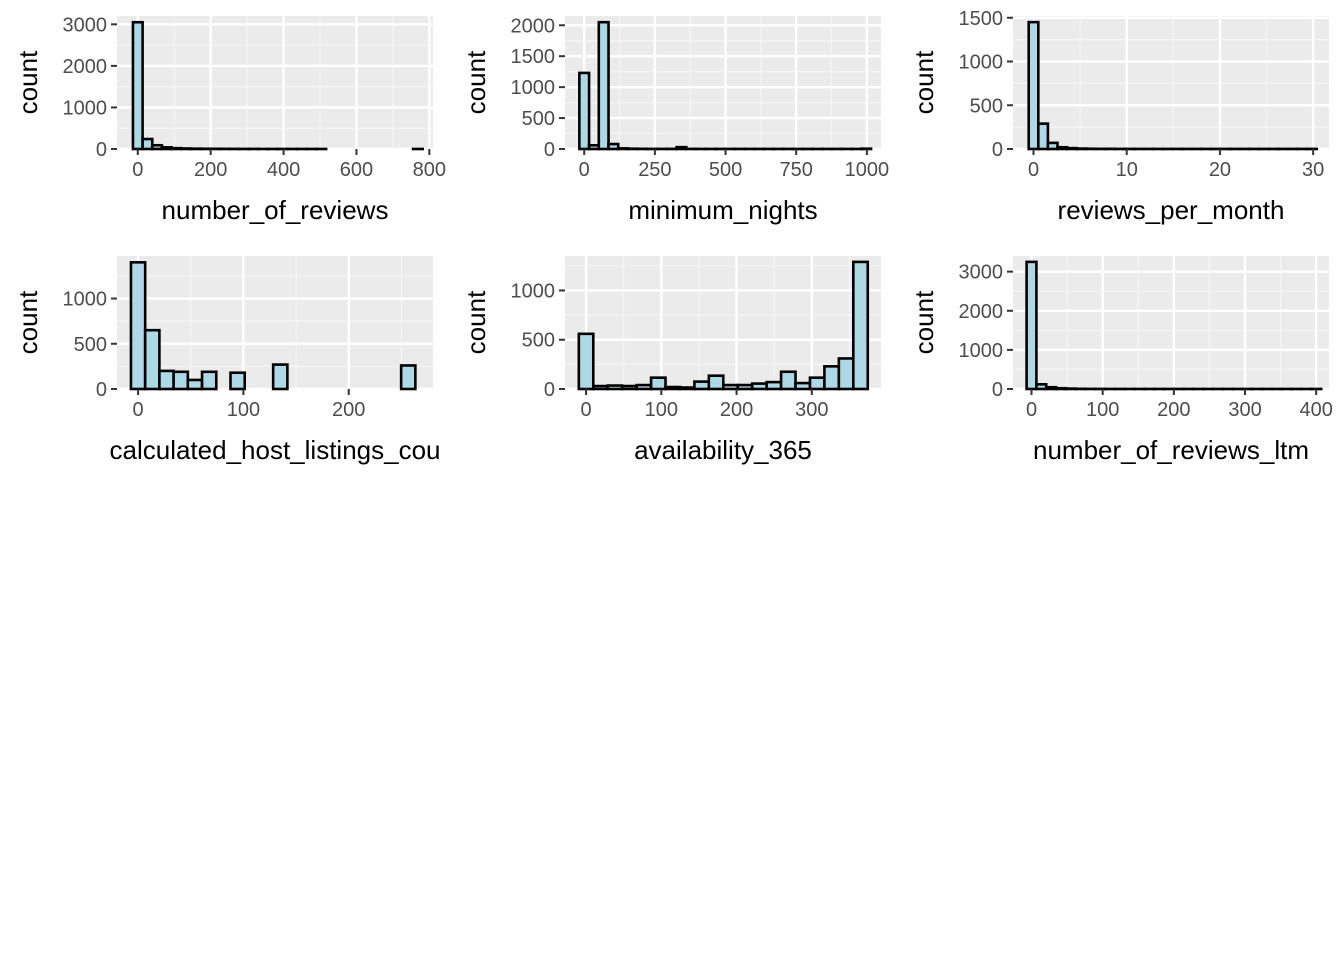 The width and height of the screenshot is (1344, 960). What do you see at coordinates (429, 170) in the screenshot?
I see `x-tick-label: 800` at bounding box center [429, 170].